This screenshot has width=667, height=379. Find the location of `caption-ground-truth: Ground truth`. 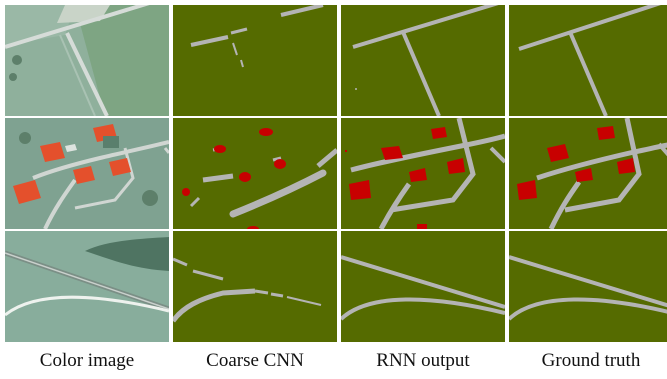

caption-ground-truth: Ground truth is located at coordinates (591, 360).